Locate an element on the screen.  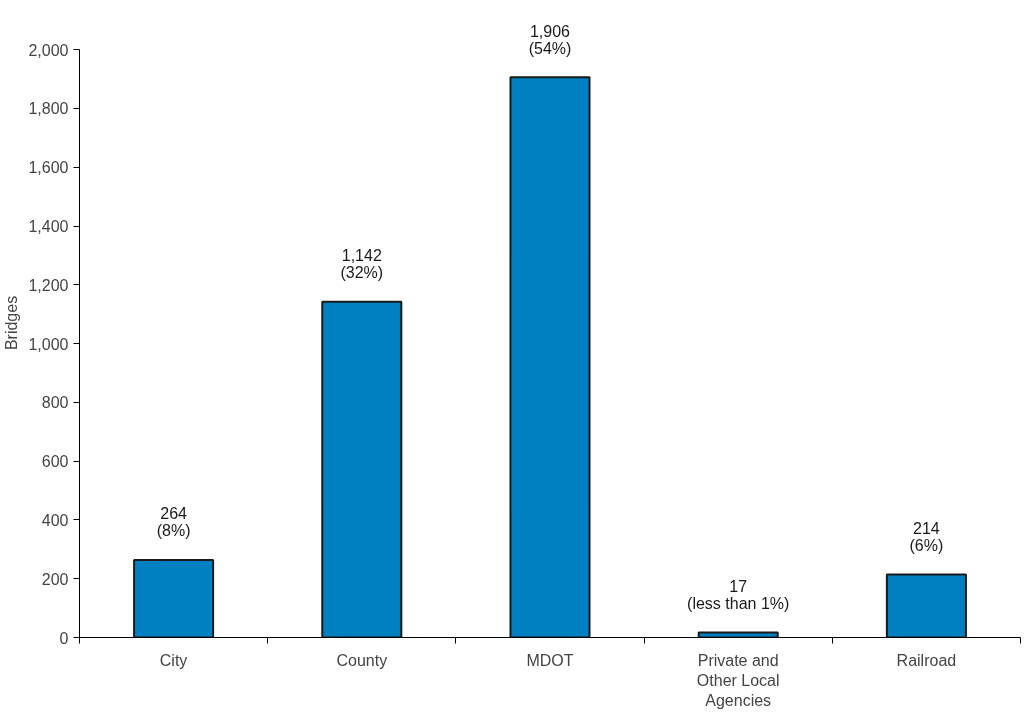
y-tick-label: 1,600 is located at coordinates (48, 168).